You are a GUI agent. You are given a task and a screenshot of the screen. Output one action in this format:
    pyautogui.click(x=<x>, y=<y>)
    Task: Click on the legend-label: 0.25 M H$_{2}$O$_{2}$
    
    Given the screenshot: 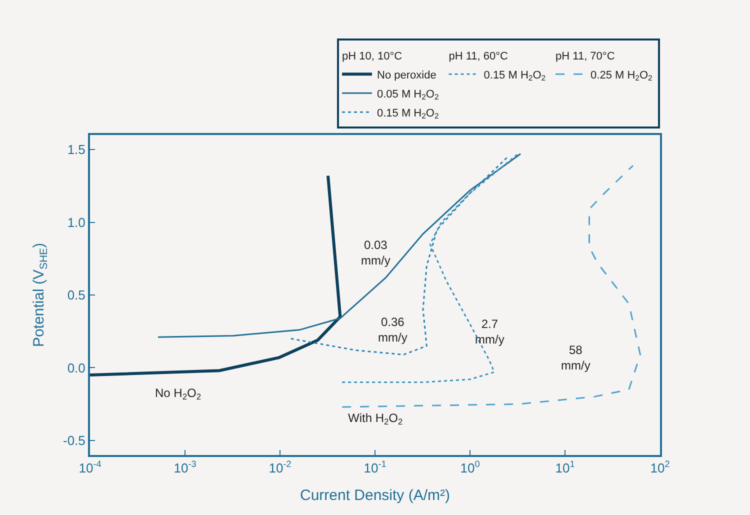 What is the action you would take?
    pyautogui.click(x=621, y=76)
    